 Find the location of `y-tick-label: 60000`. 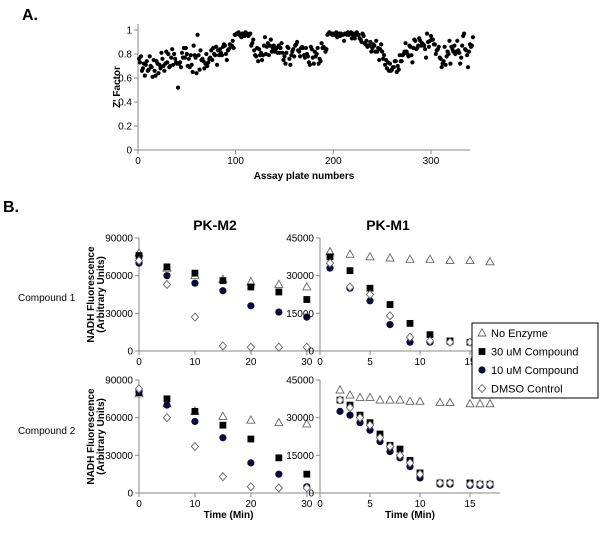

y-tick-label: 60000 is located at coordinates (119, 418).